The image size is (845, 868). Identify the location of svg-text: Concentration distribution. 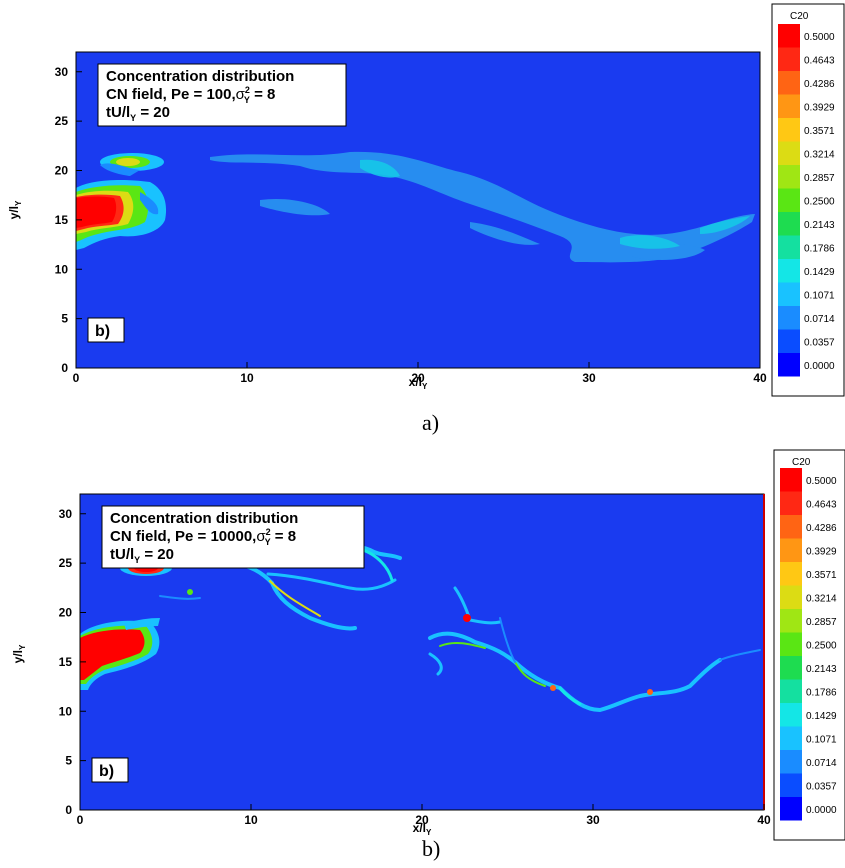
(204, 518).